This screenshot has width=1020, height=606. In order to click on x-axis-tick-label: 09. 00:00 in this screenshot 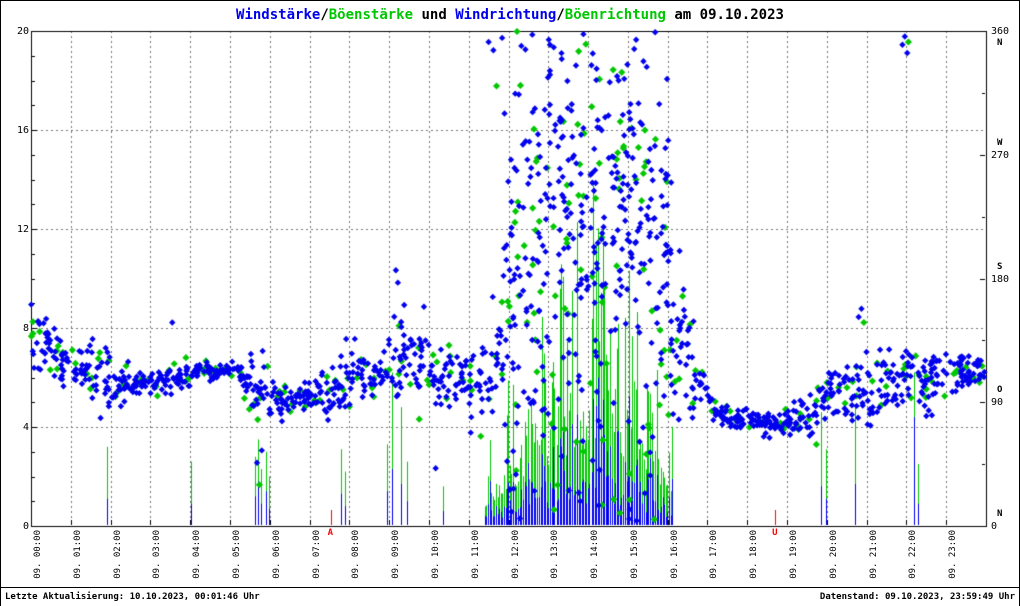, I will do `click(38, 554)`.